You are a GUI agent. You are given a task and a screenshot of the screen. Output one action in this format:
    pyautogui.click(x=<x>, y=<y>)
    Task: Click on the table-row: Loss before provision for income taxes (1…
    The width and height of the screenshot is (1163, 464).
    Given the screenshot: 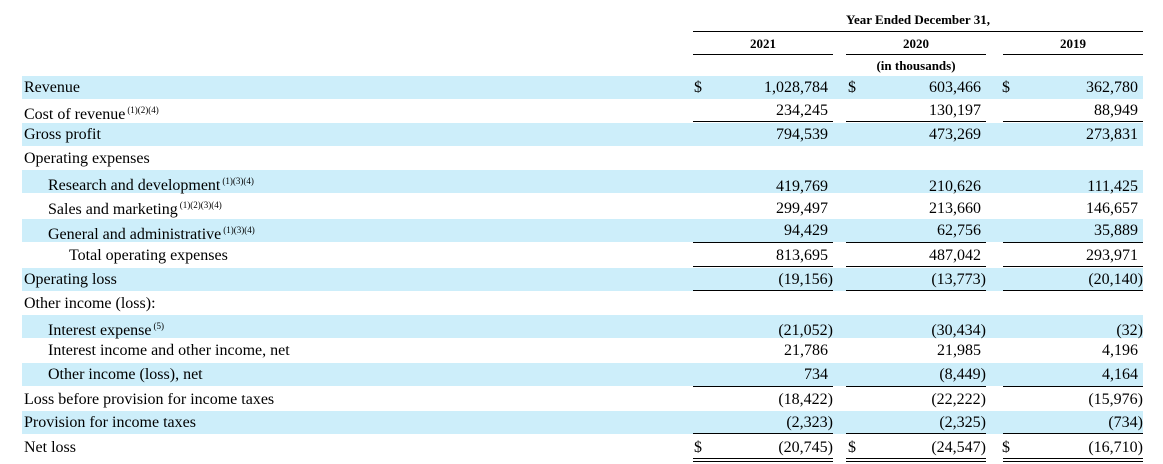 What is the action you would take?
    pyautogui.click(x=582, y=399)
    